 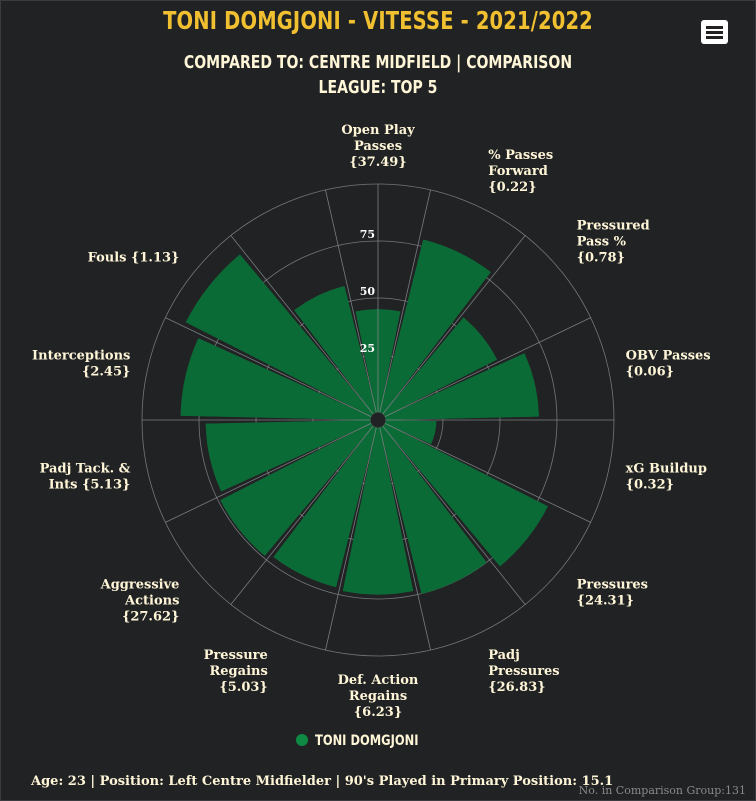 What do you see at coordinates (612, 592) in the screenshot?
I see `category-label-5: Pressures {24.31}` at bounding box center [612, 592].